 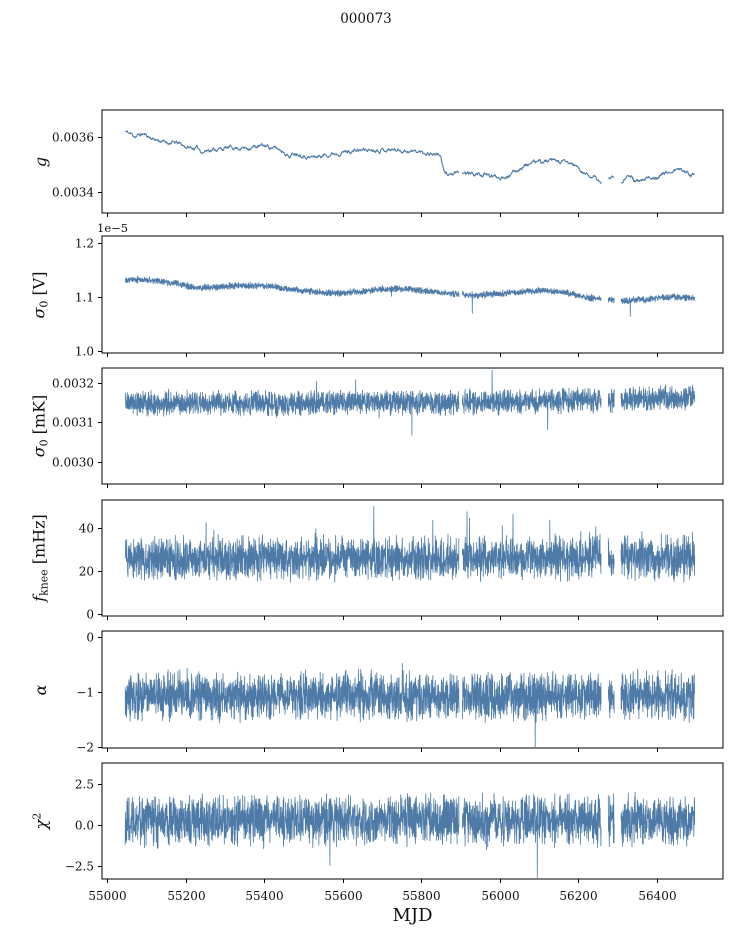 What do you see at coordinates (73, 463) in the screenshot?
I see `y-tick-label: 0.0030` at bounding box center [73, 463].